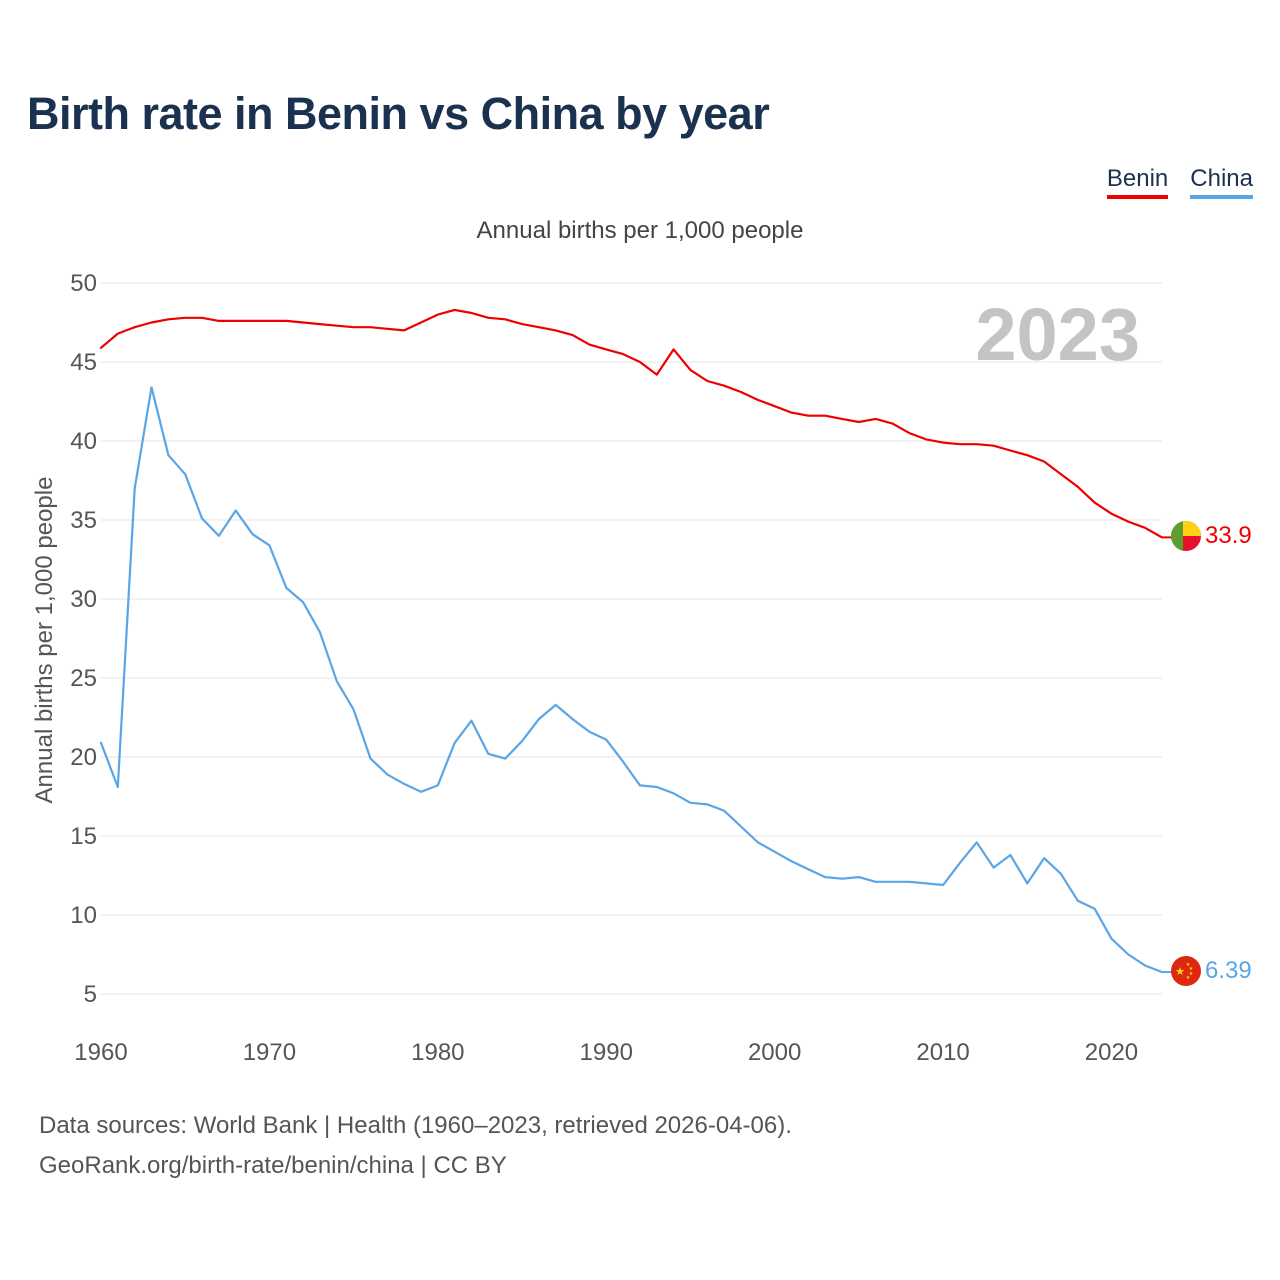 This screenshot has width=1280, height=1280. I want to click on page-title: Birth rate in Benin vs China by year, so click(398, 113).